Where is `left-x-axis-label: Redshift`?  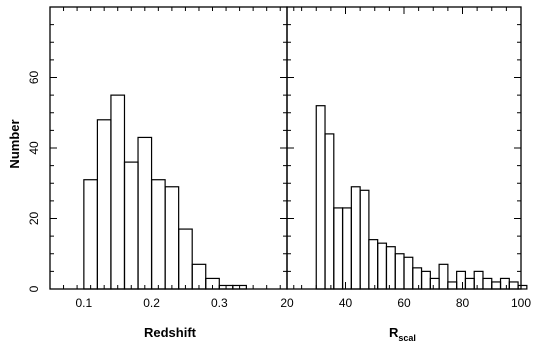
left-x-axis-label: Redshift is located at coordinates (170, 332).